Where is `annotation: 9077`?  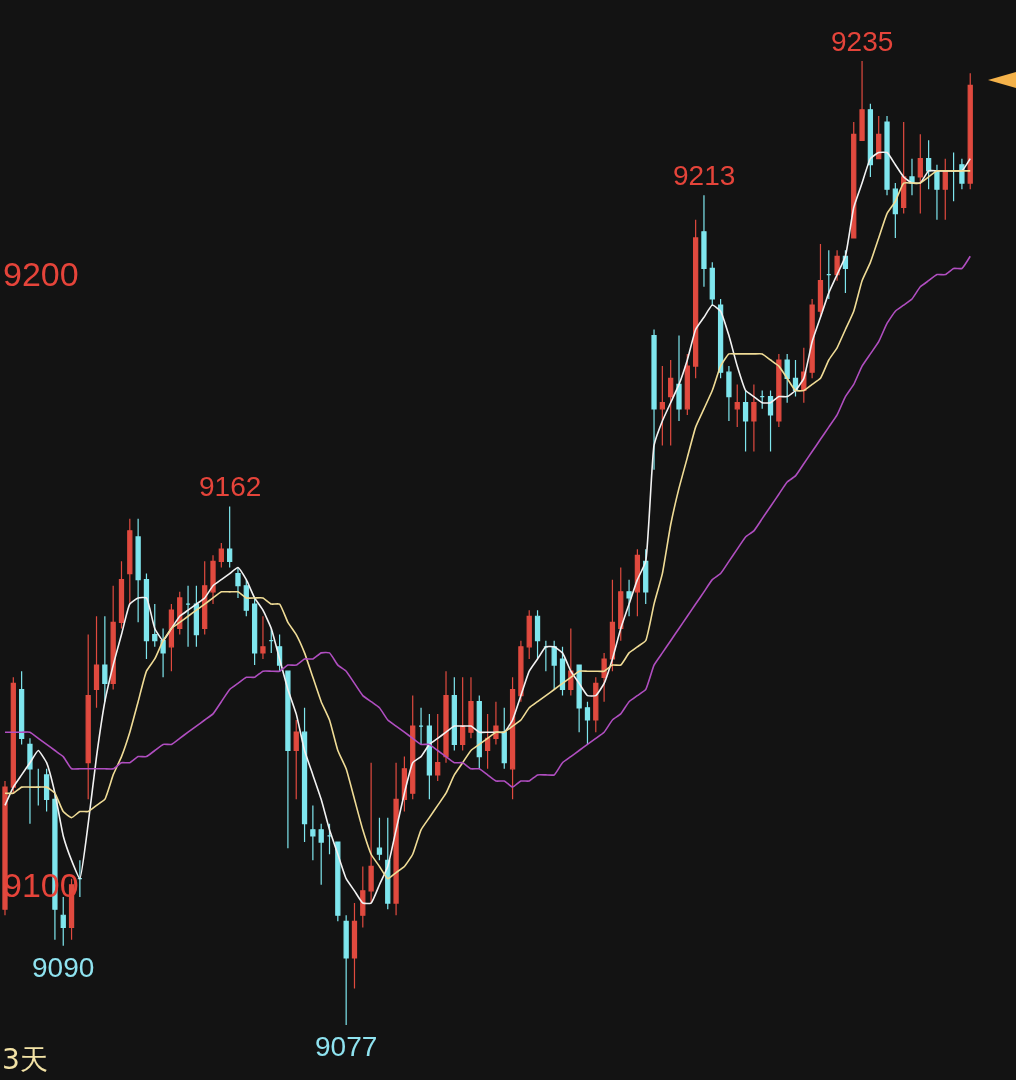 annotation: 9077 is located at coordinates (346, 1046).